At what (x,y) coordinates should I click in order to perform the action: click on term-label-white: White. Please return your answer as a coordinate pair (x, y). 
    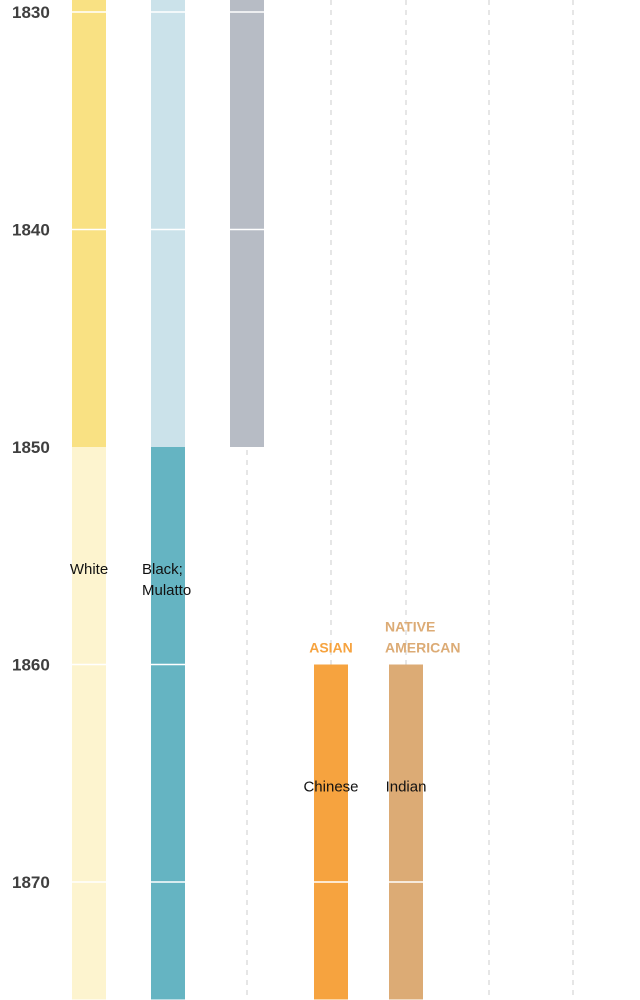
    Looking at the image, I should click on (89, 569).